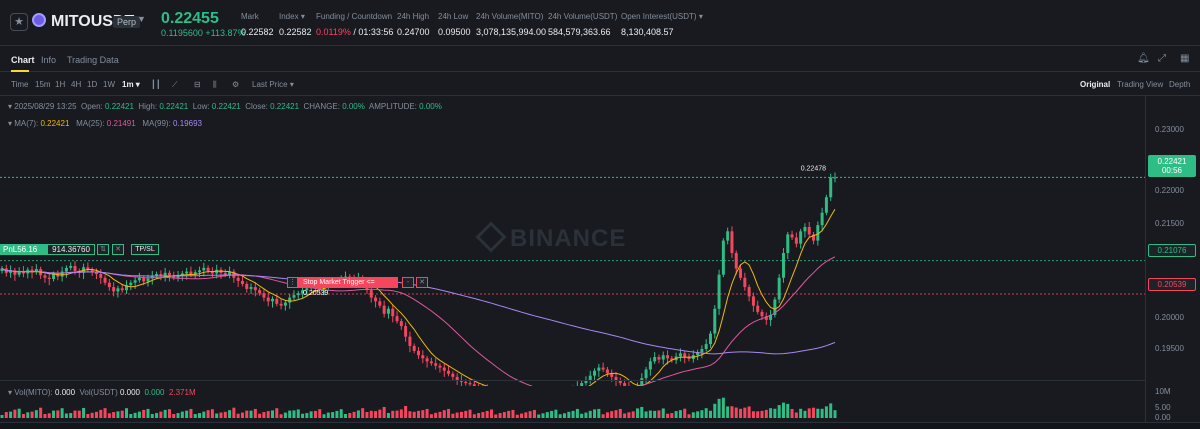 The width and height of the screenshot is (1200, 429). I want to click on candle-type-icon: ┃┃, so click(156, 84).